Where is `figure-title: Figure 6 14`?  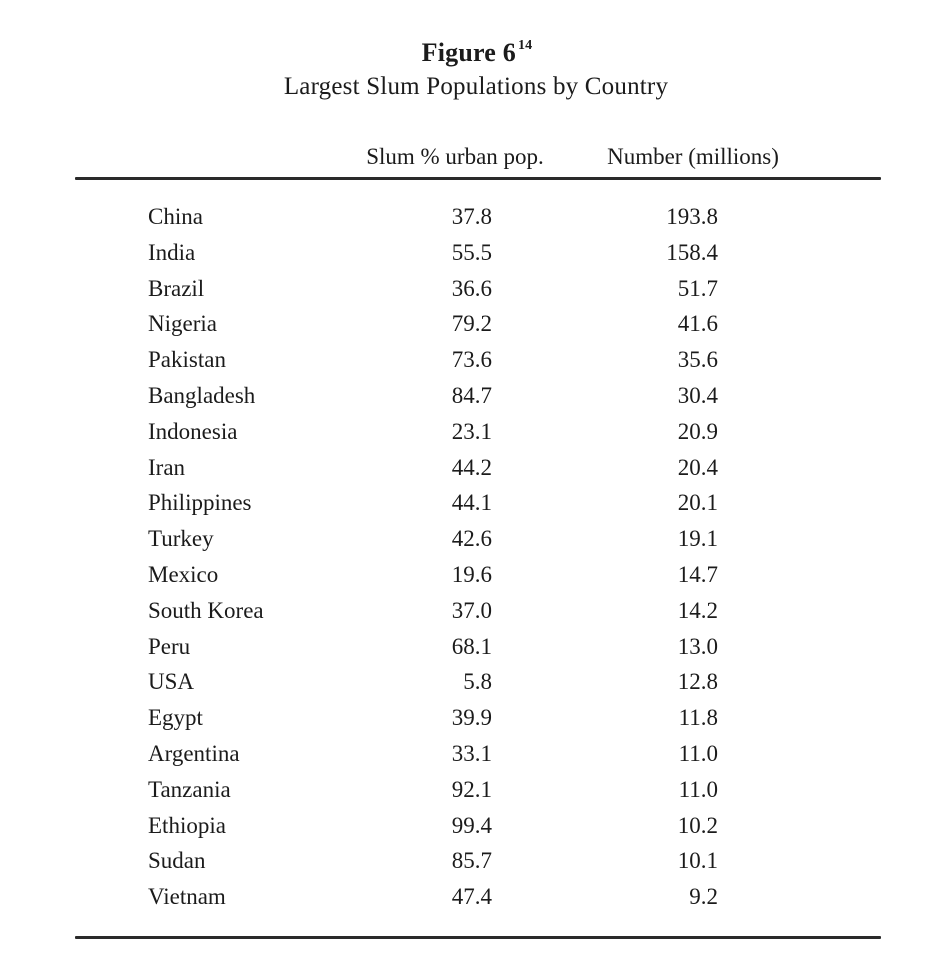 figure-title: Figure 6 14 is located at coordinates (476, 53).